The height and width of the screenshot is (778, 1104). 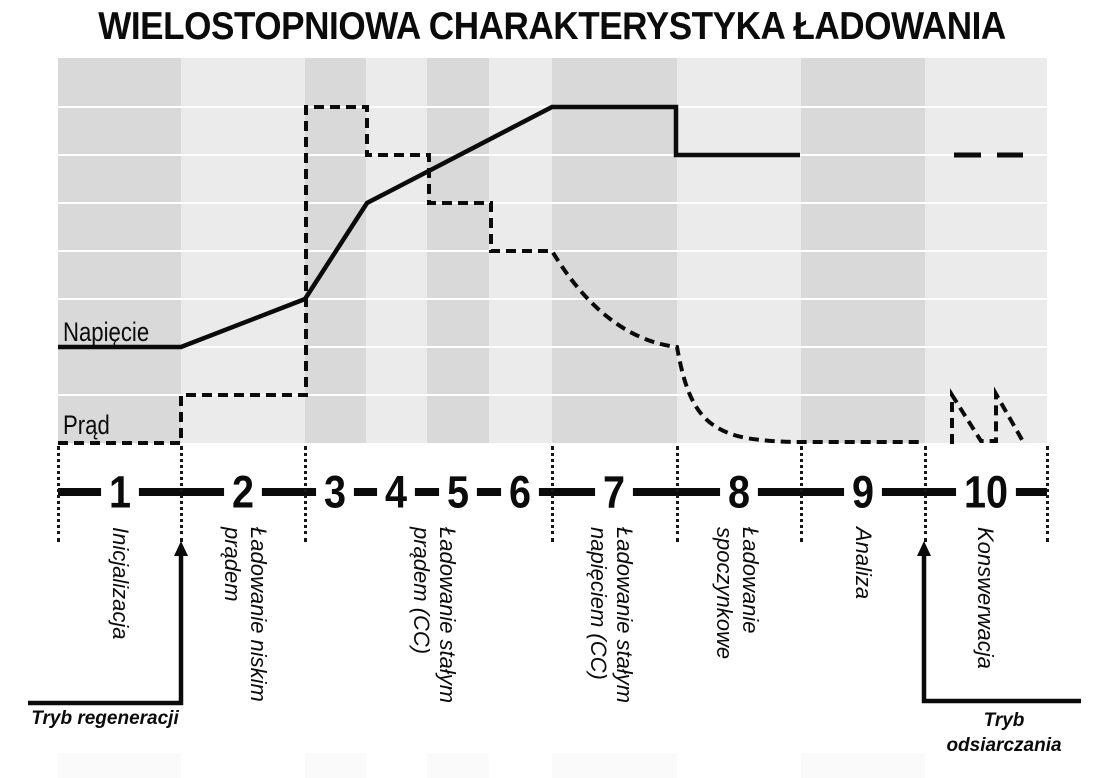 I want to click on stage-number-6: 6, so click(x=520, y=492).